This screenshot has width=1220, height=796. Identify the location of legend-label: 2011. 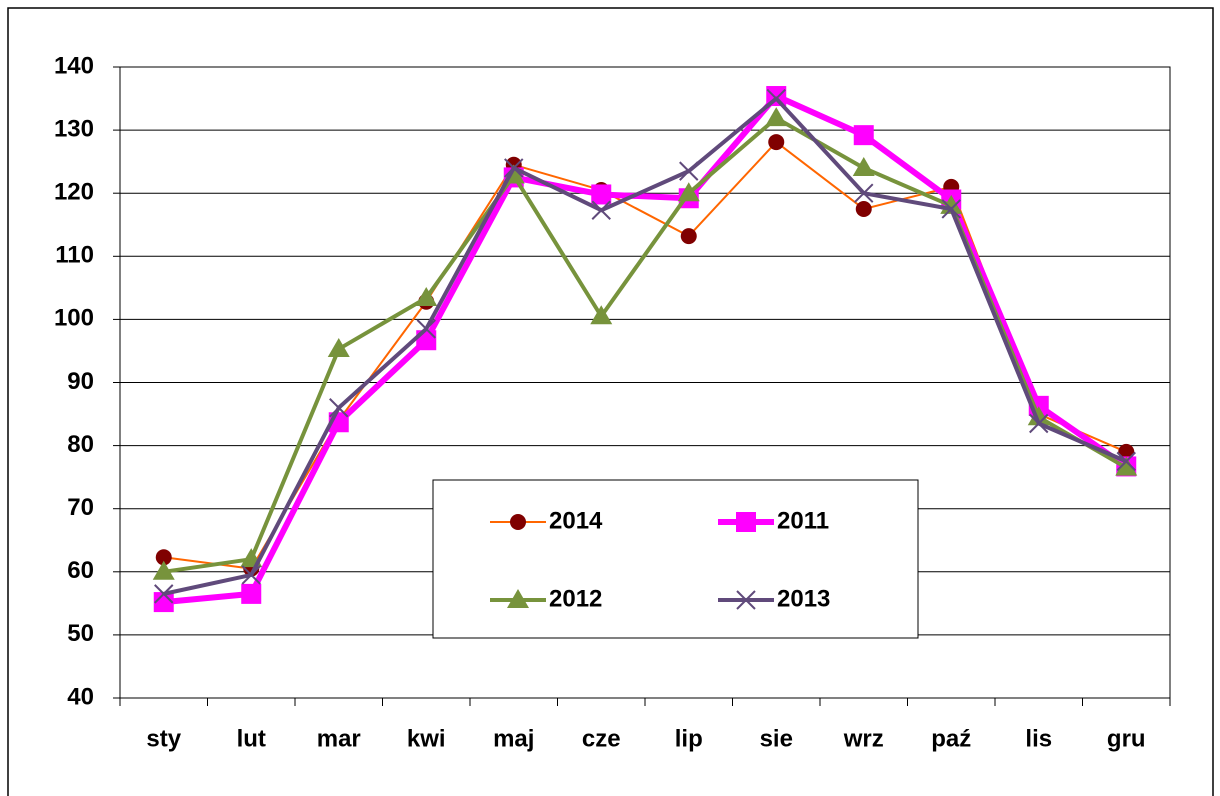
(803, 520).